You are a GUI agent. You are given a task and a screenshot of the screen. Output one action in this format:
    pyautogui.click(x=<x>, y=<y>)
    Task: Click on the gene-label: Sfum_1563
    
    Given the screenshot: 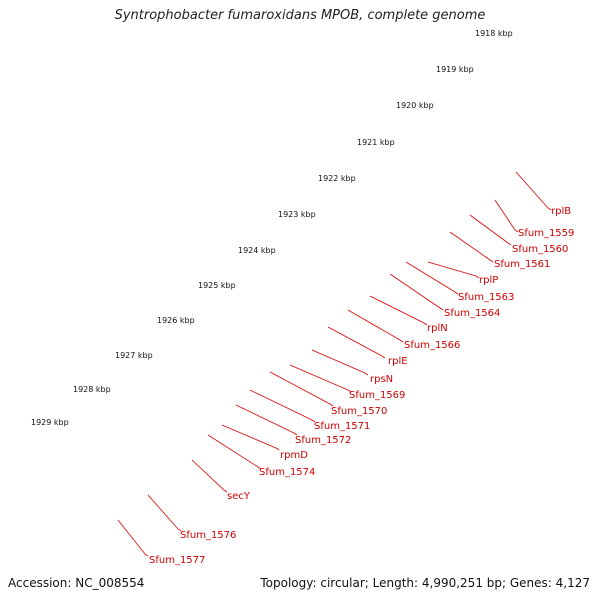 What is the action you would take?
    pyautogui.click(x=486, y=297)
    